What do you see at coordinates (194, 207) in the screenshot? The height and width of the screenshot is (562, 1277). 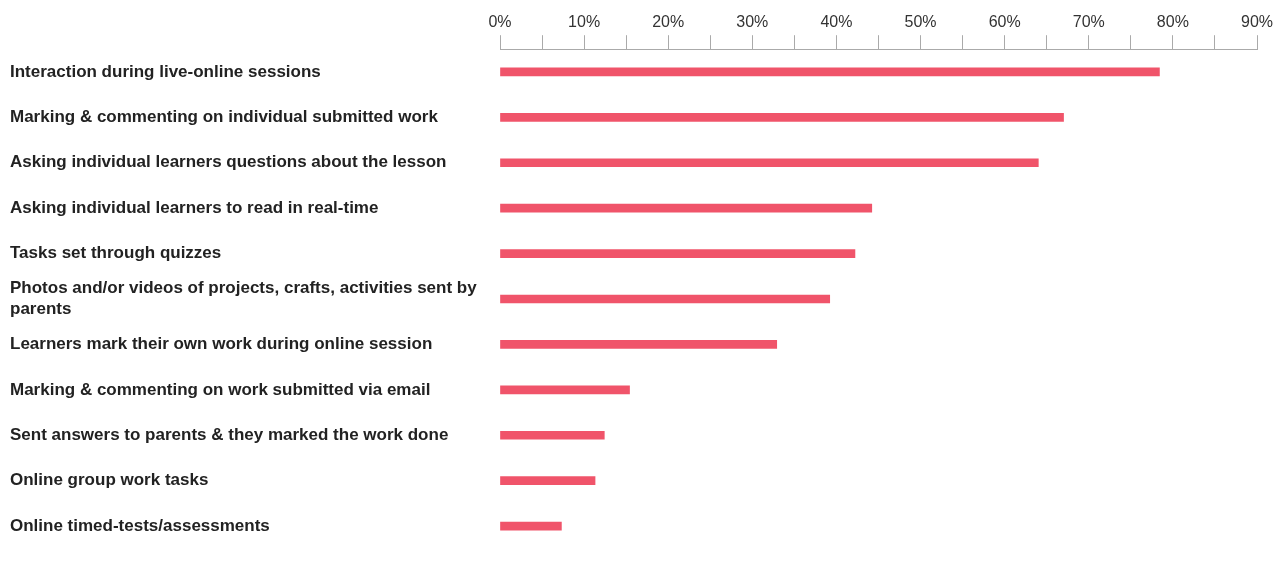 I see `y-tick-label: Asking individual learners to read in real-time` at bounding box center [194, 207].